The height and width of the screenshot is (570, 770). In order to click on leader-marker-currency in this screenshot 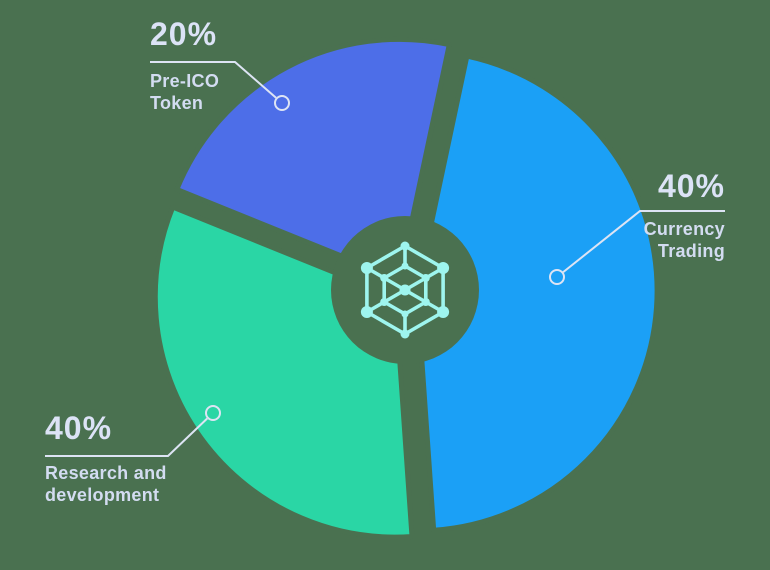, I will do `click(557, 277)`.